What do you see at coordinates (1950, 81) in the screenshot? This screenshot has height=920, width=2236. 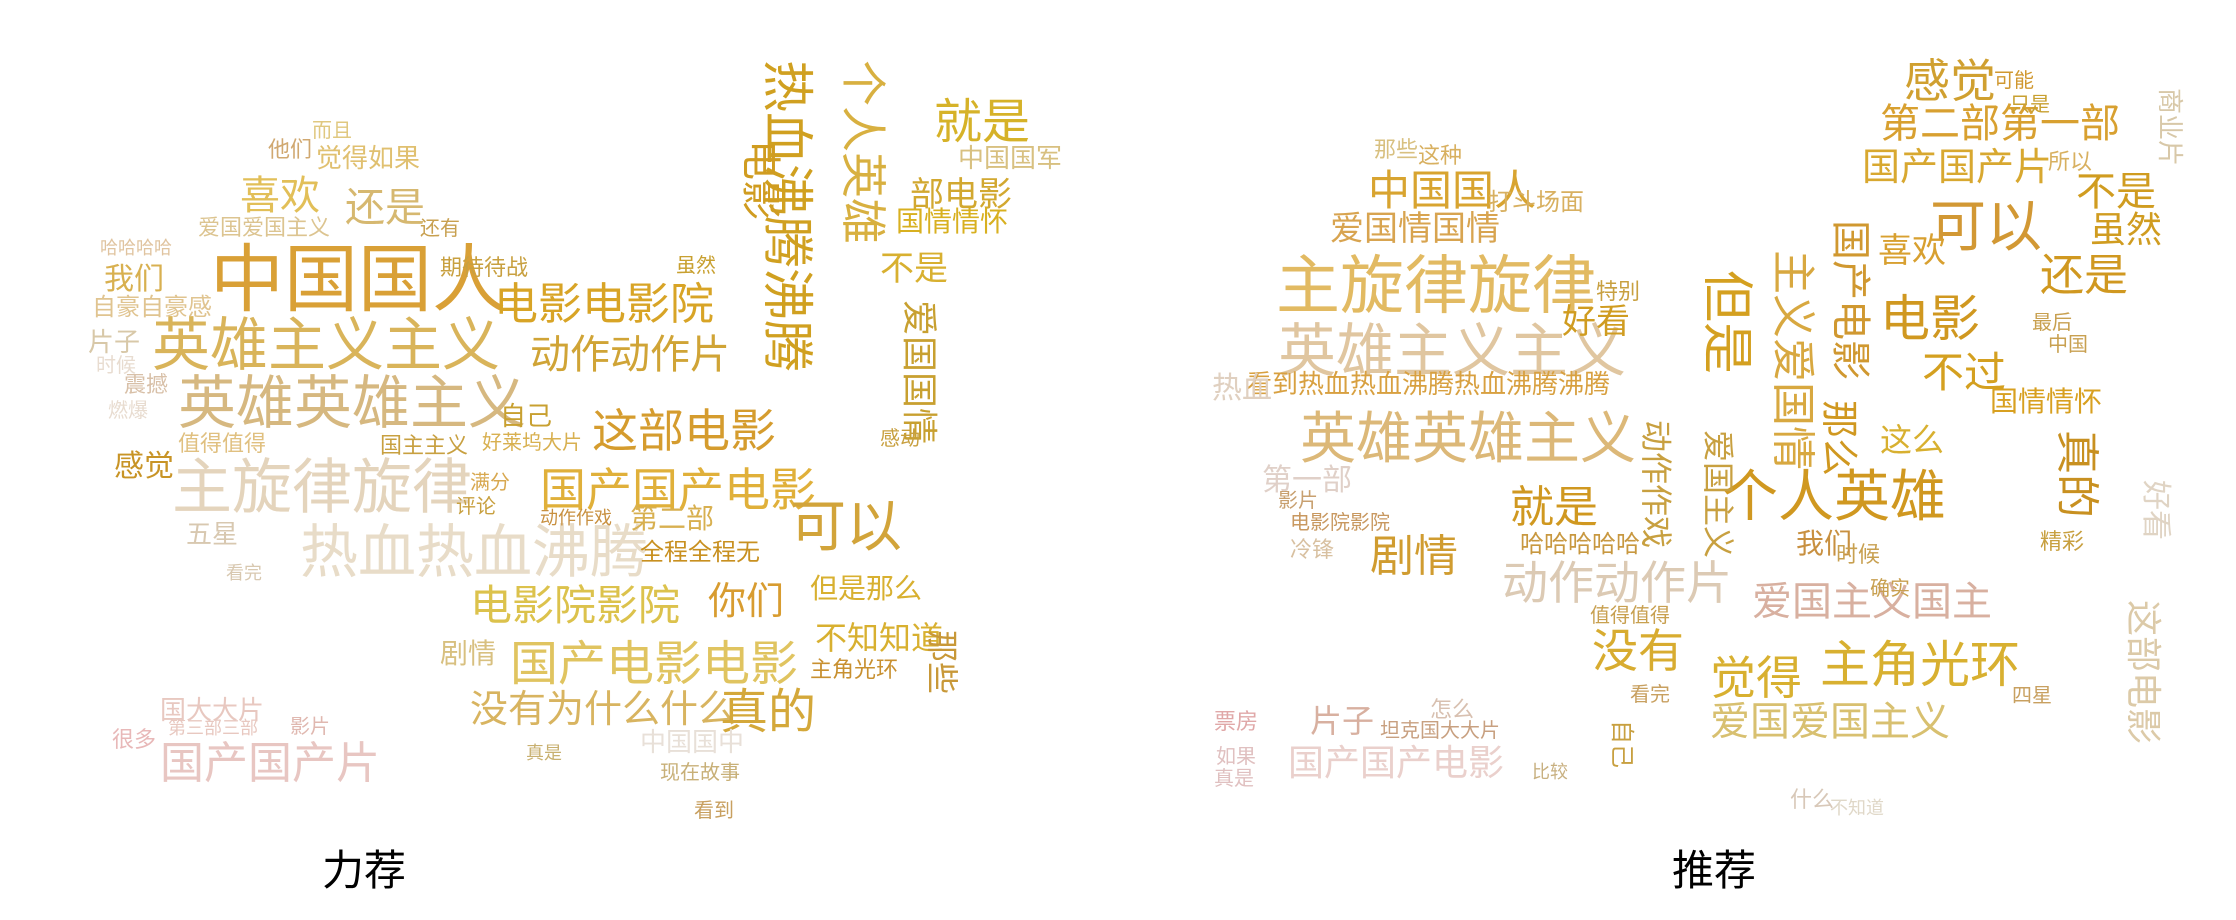 I see `cloud-word: 感觉` at bounding box center [1950, 81].